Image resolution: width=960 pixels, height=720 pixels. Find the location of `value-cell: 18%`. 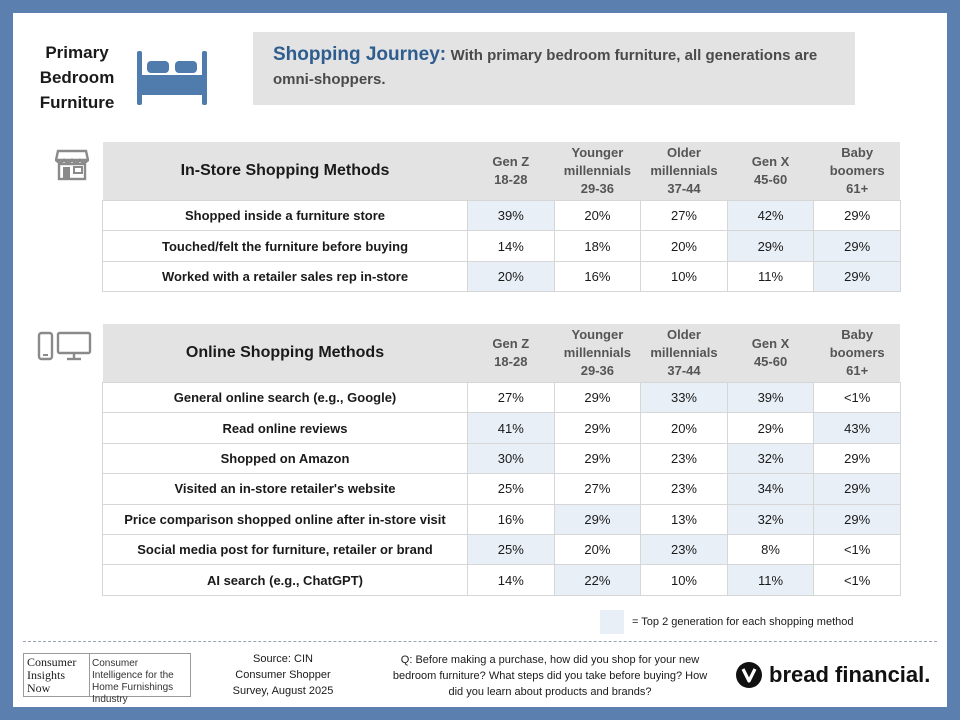

value-cell: 18% is located at coordinates (597, 246).